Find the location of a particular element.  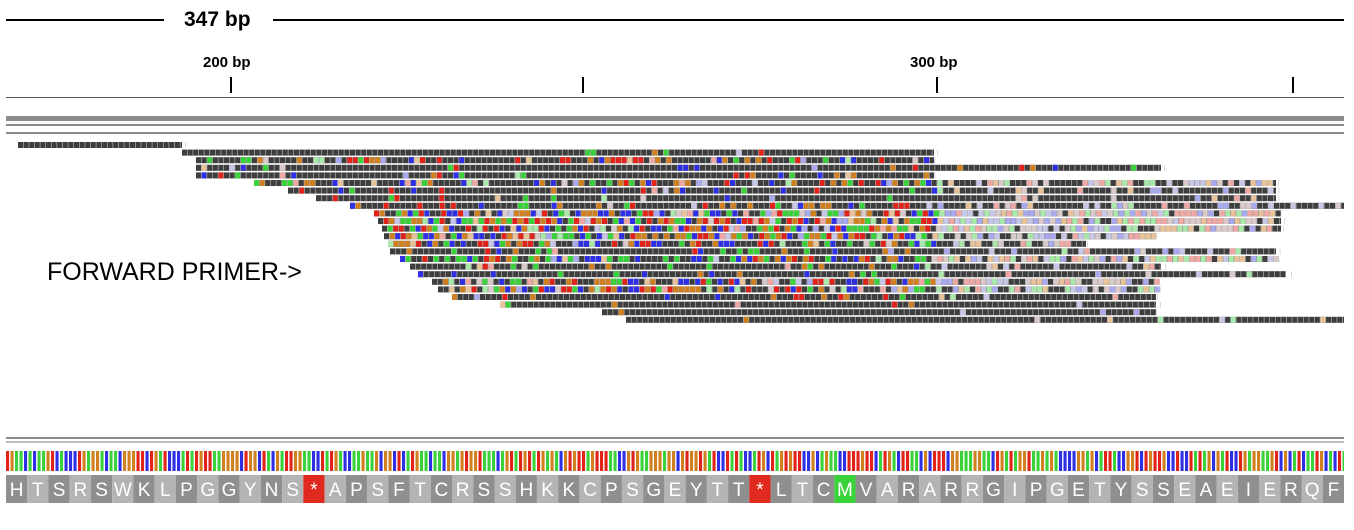

amino-acid-letter: S is located at coordinates (632, 490).